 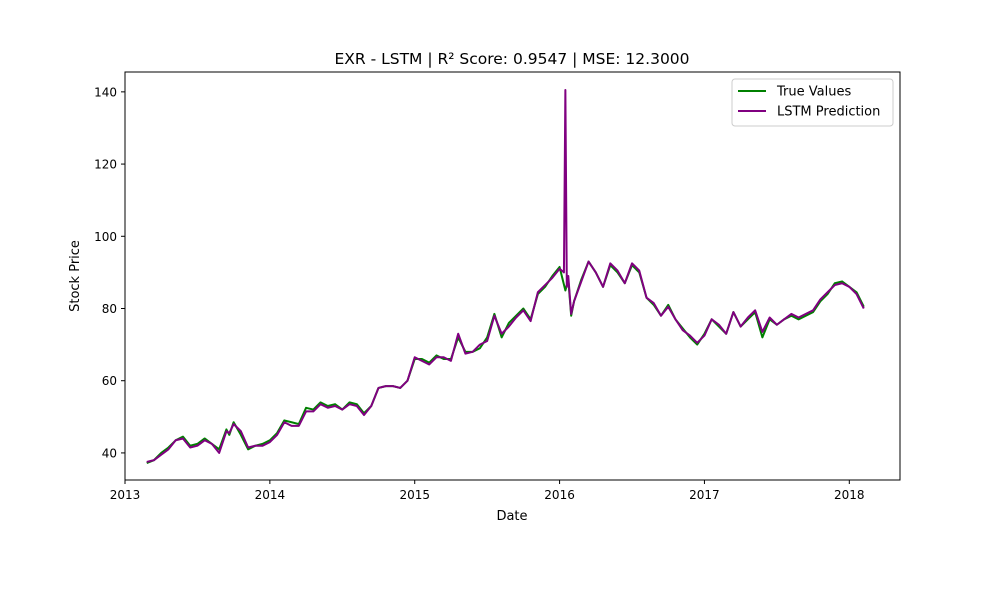 I want to click on y-tick-label: 140, so click(x=105, y=92).